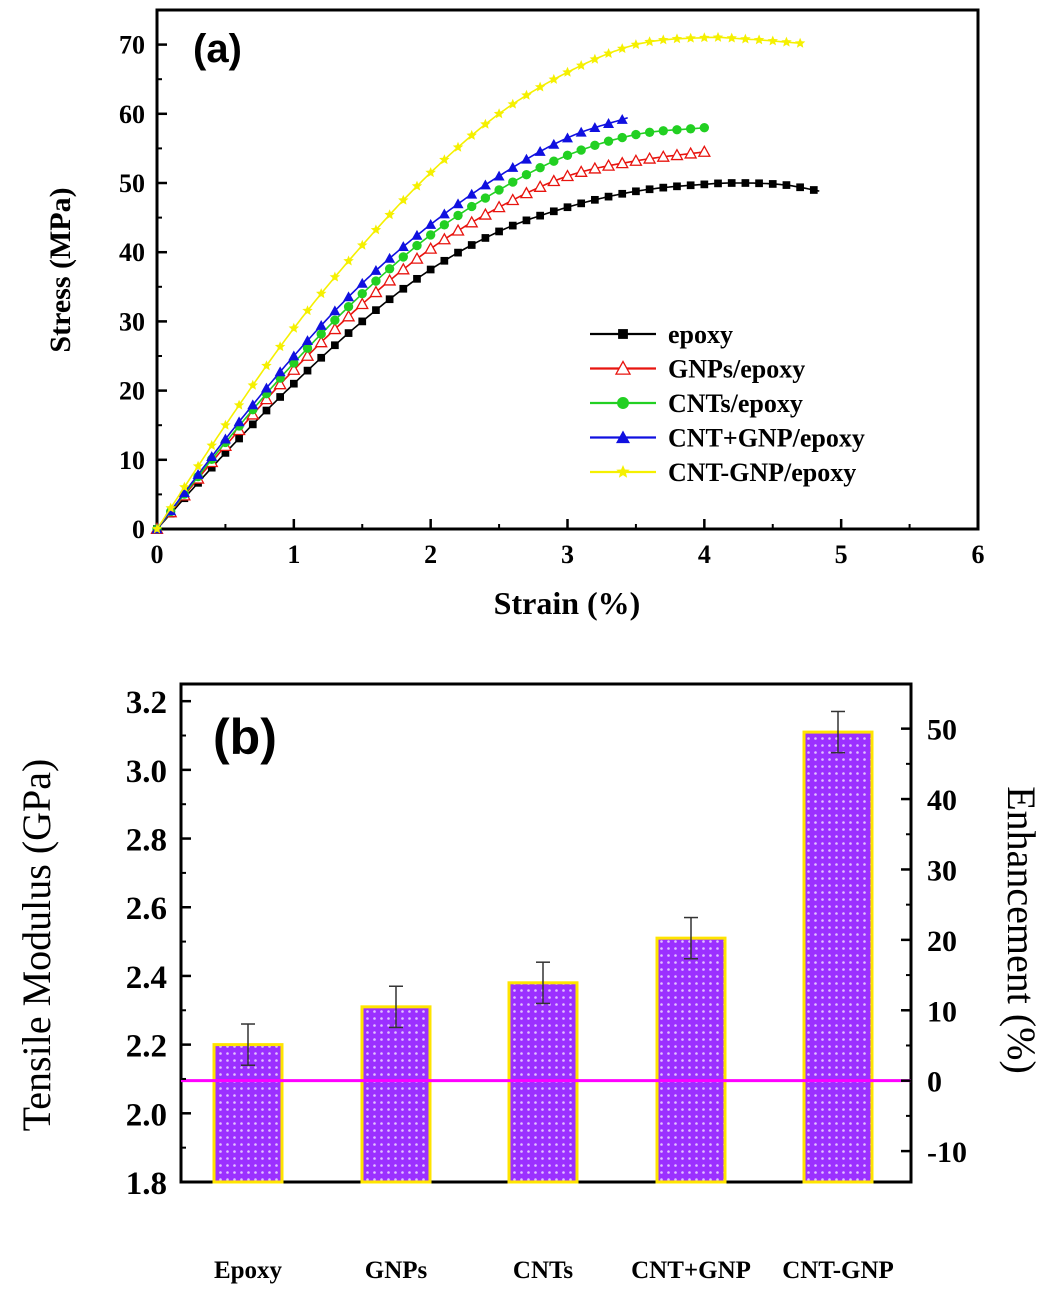 The width and height of the screenshot is (1048, 1292). What do you see at coordinates (766, 438) in the screenshot?
I see `legend-label: CNT+GNP/epoxy` at bounding box center [766, 438].